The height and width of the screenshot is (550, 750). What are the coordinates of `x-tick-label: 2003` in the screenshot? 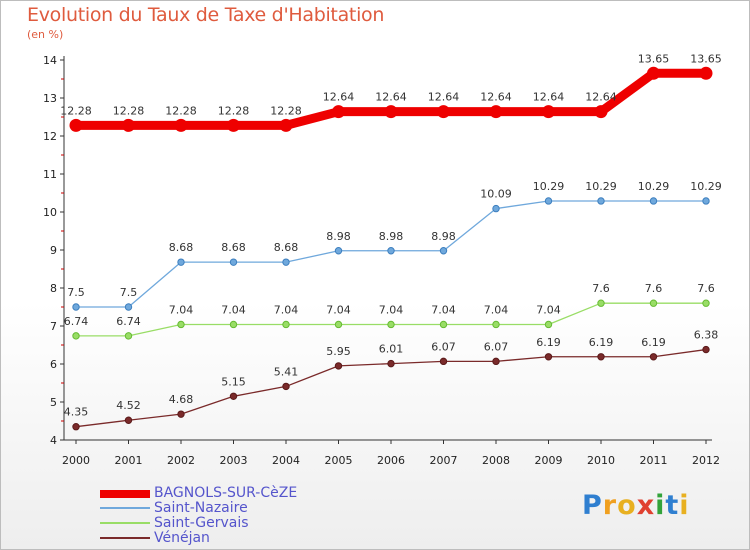 It's located at (234, 460).